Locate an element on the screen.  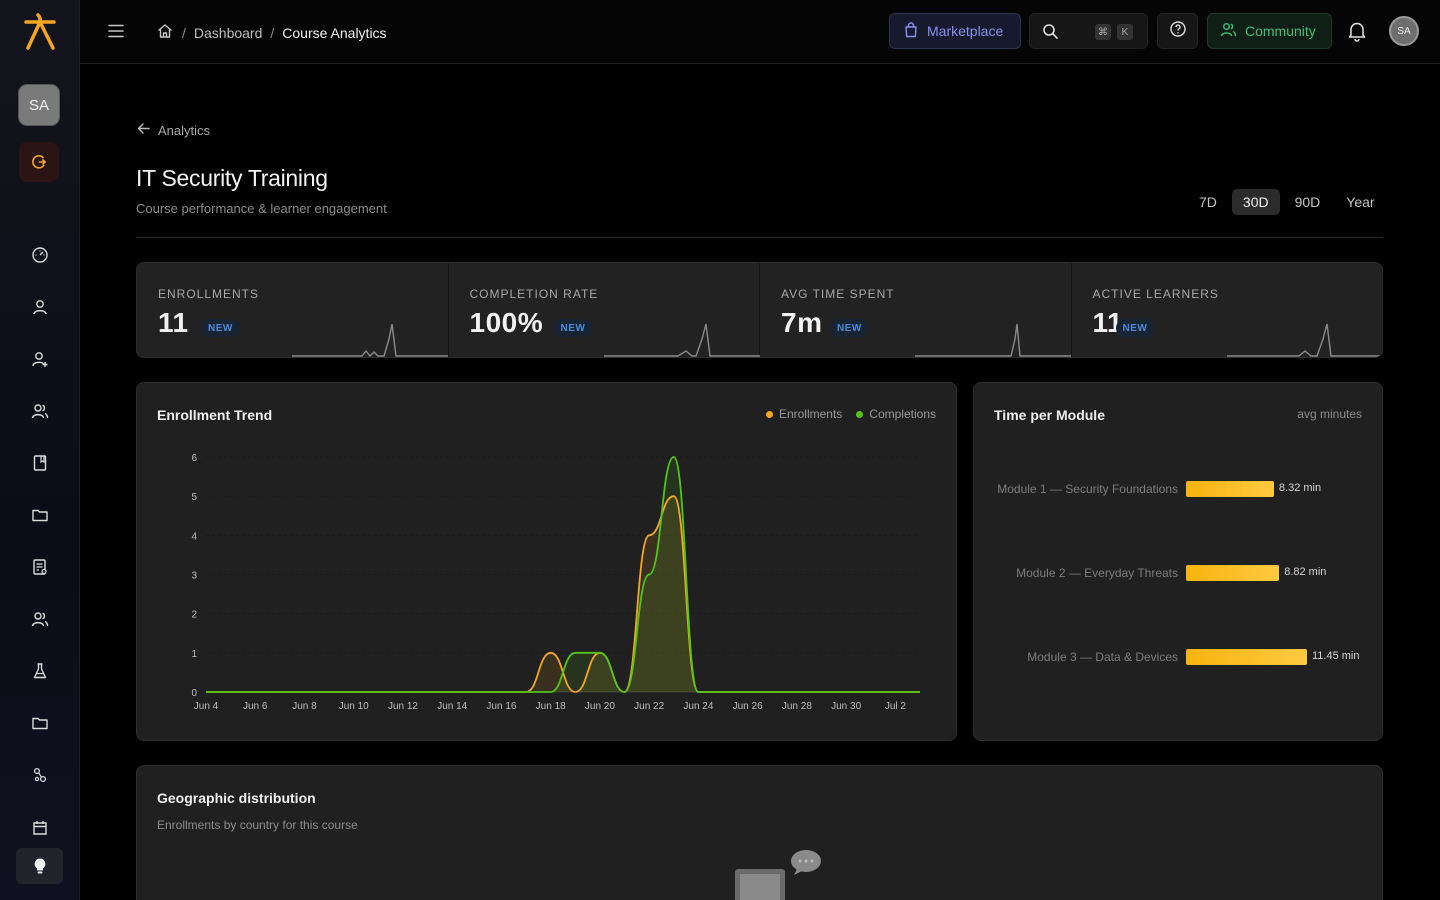
module-value-label: 11.45 min is located at coordinates (1336, 656).